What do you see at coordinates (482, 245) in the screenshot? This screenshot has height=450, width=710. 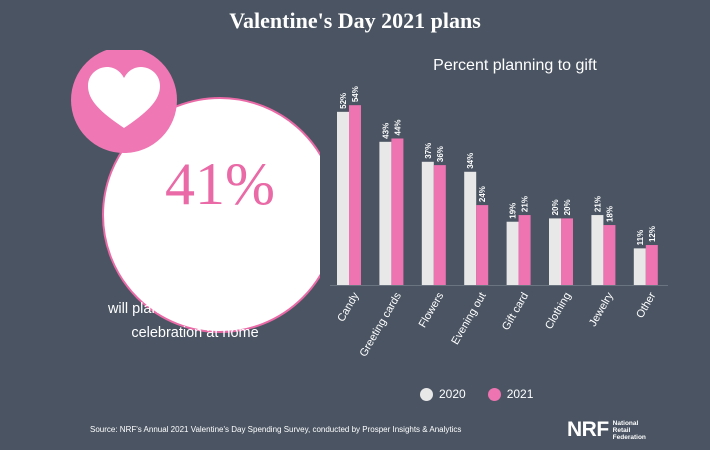 I see `bar-2021-evening-out` at bounding box center [482, 245].